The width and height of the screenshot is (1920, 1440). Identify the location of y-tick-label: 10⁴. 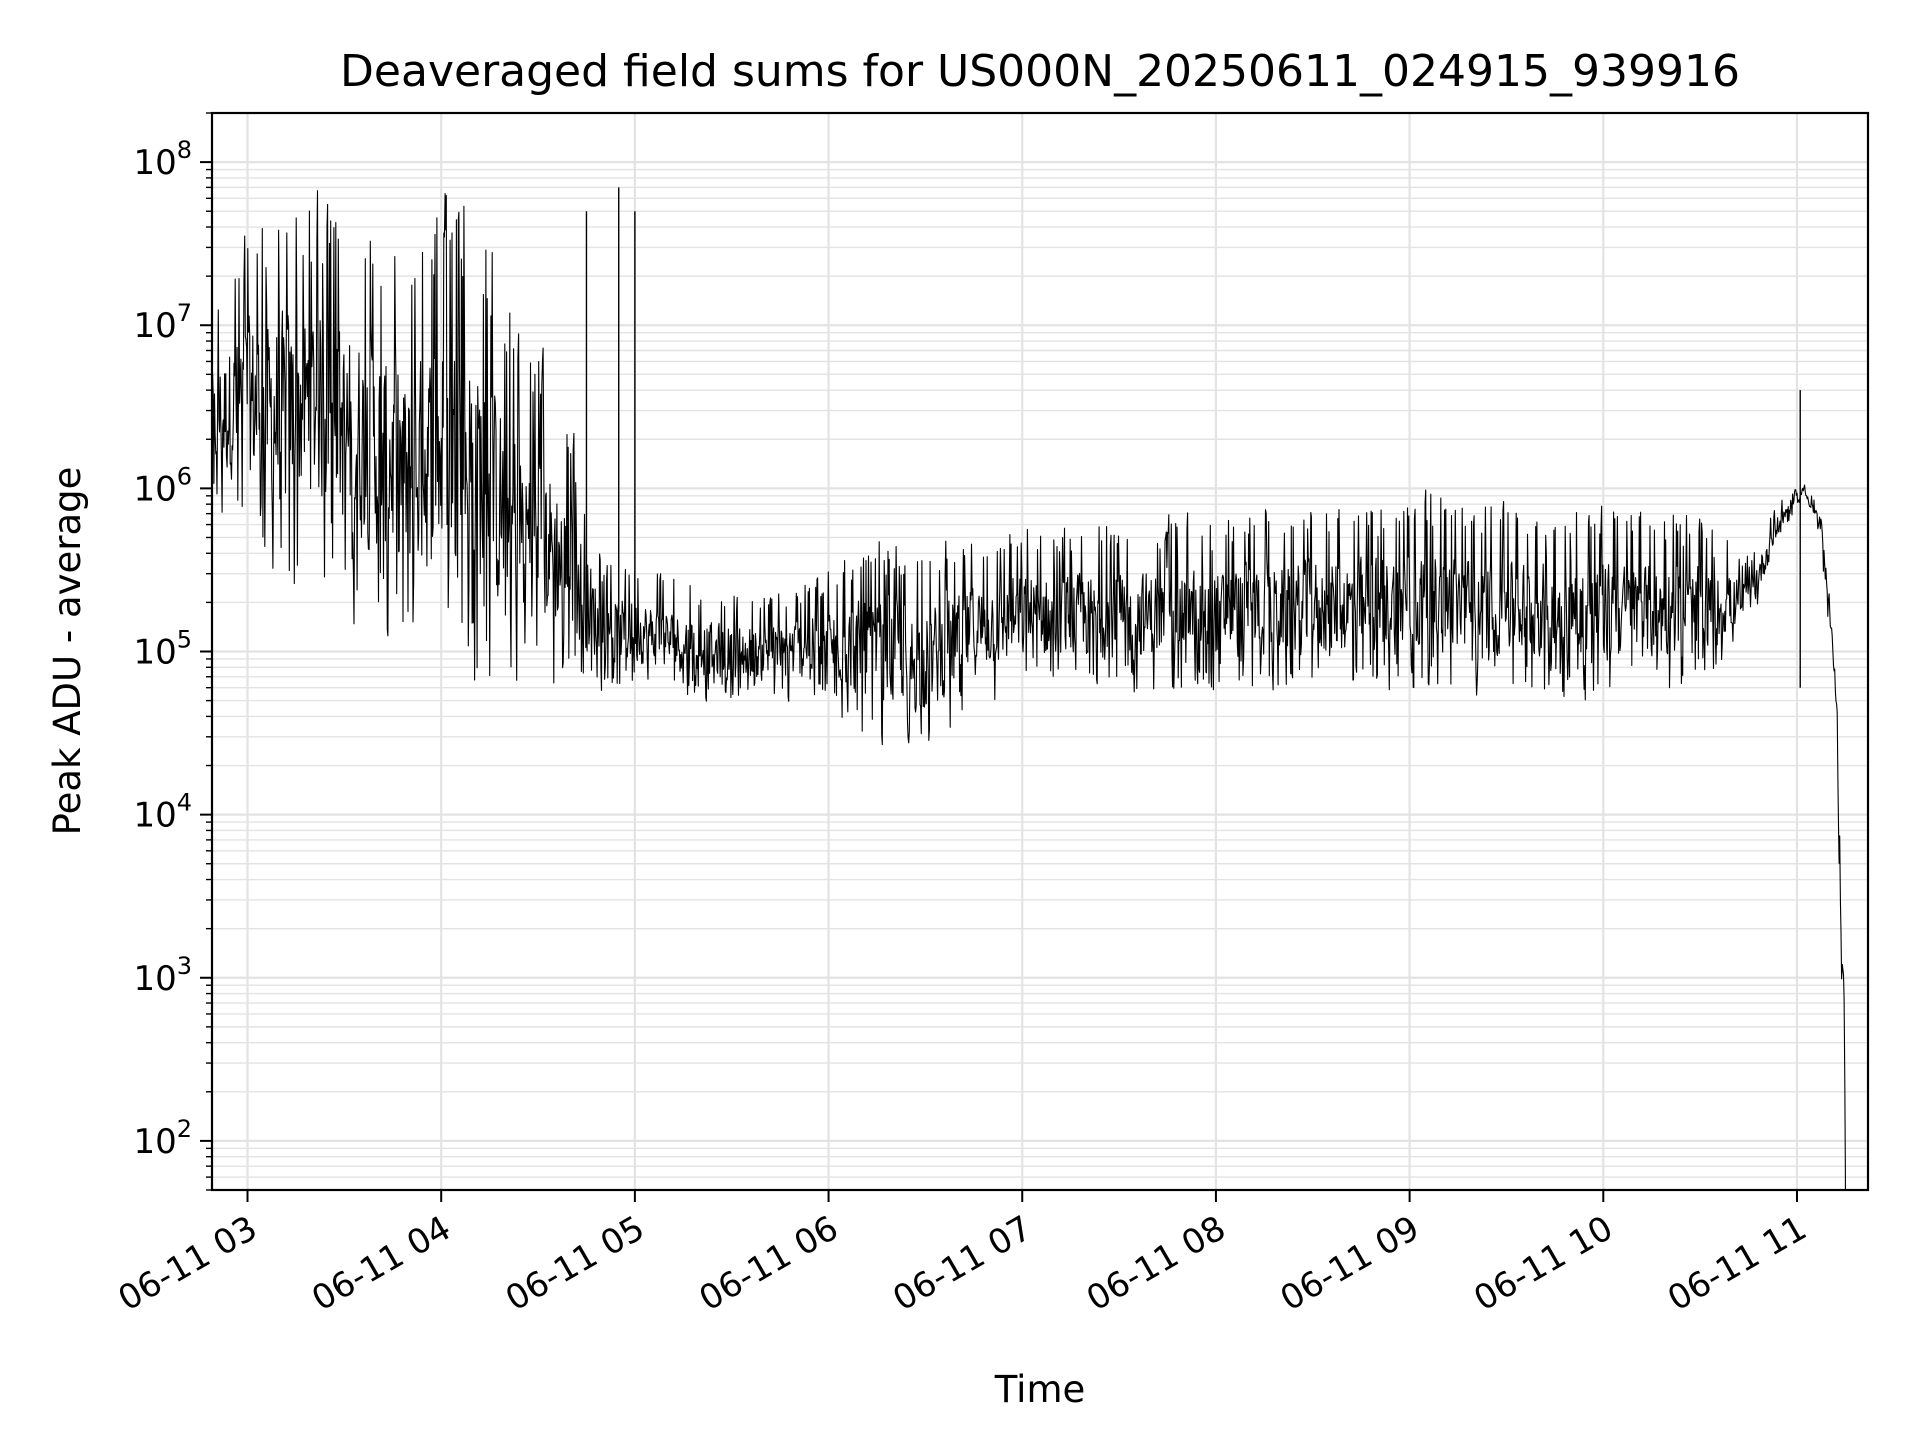
(162, 812).